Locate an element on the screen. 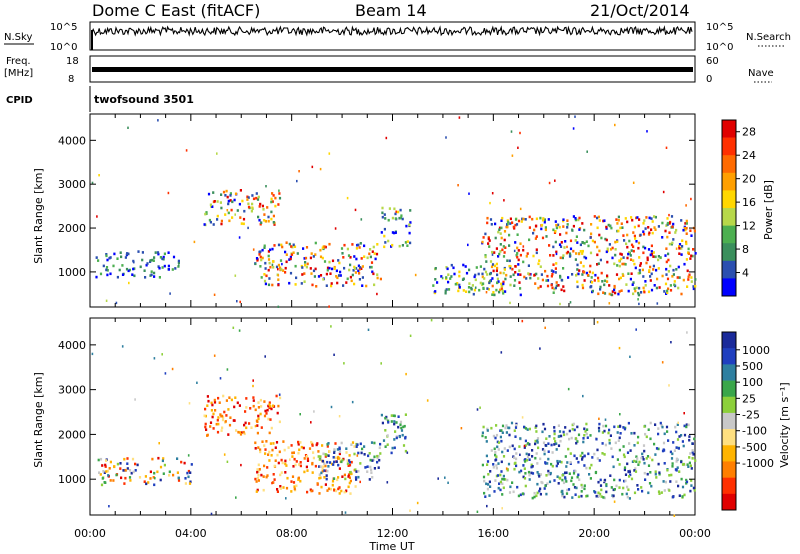 The height and width of the screenshot is (554, 800). nsky-panel: N.Sky 10^5 10^0 10^5 10^0 N.Search is located at coordinates (397, 37).